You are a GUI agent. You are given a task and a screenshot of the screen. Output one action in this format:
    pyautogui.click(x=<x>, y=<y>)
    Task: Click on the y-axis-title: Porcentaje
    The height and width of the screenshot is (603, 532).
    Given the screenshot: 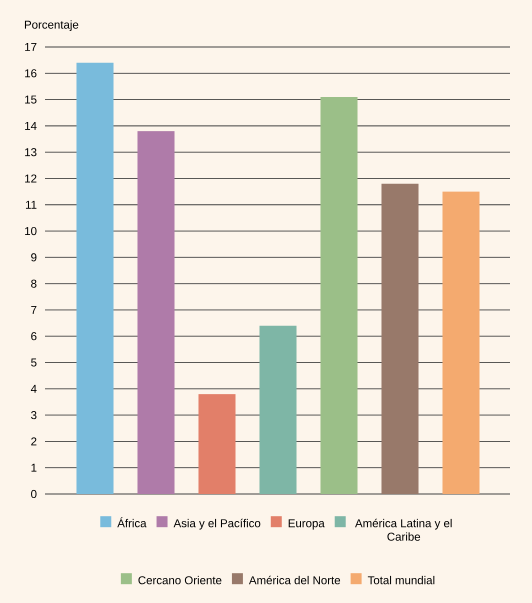 What is the action you would take?
    pyautogui.click(x=51, y=25)
    